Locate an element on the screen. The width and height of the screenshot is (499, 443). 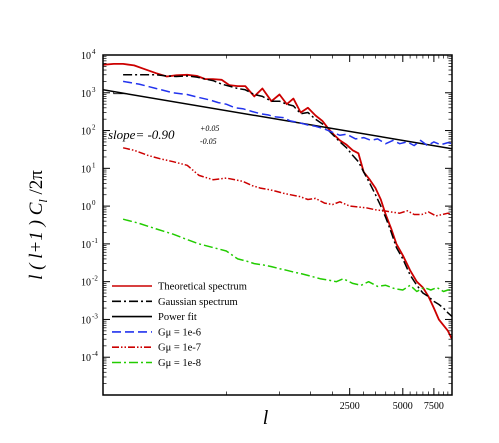
y-tick-exponent: 3 is located at coordinates (94, 90).